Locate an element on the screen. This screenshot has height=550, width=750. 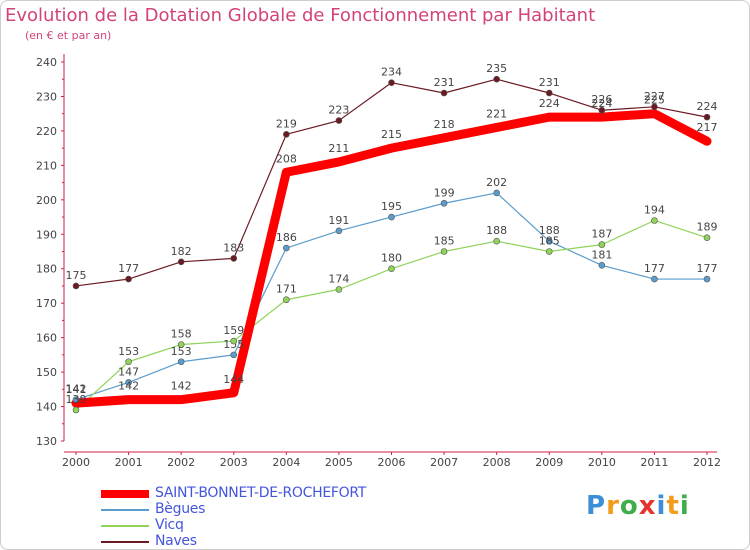
logo-letter: x is located at coordinates (647, 506).